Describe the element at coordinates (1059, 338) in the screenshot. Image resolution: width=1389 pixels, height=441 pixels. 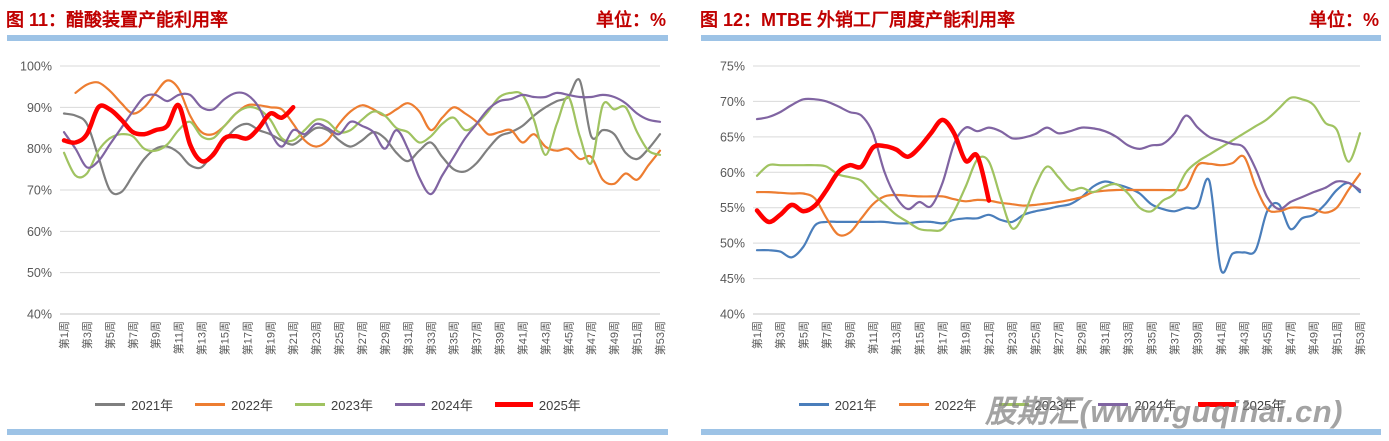
I see `x-axis-tick-label: 第27周` at that location.